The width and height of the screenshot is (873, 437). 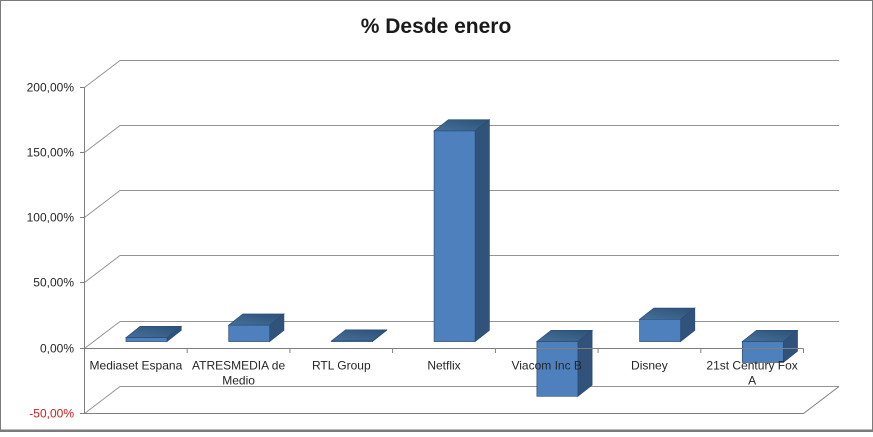 What do you see at coordinates (238, 381) in the screenshot?
I see `svg-text: Medio` at bounding box center [238, 381].